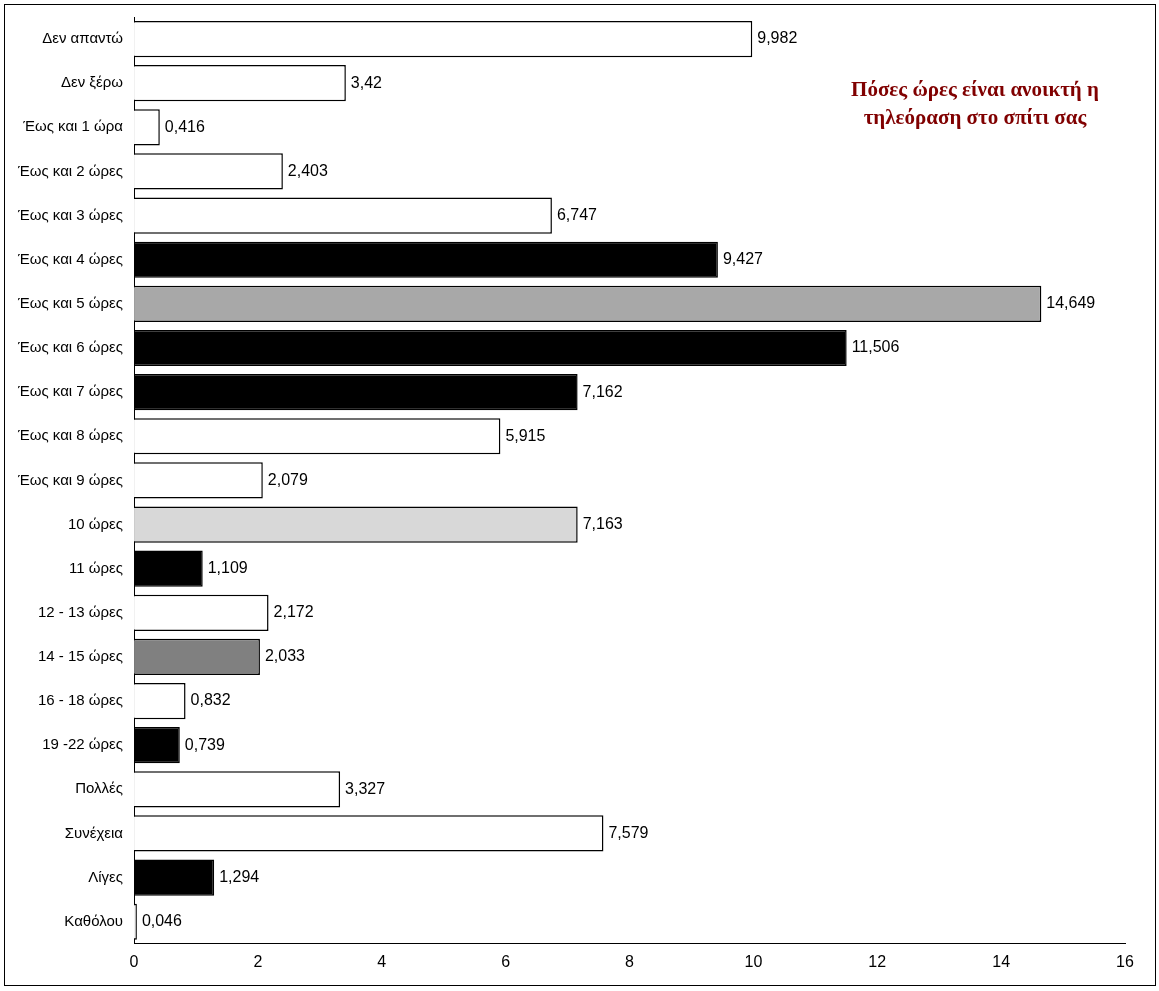 The image size is (1159, 991). Describe the element at coordinates (70, 170) in the screenshot. I see `y-tick-label: Έως και 2 ώρες` at that location.